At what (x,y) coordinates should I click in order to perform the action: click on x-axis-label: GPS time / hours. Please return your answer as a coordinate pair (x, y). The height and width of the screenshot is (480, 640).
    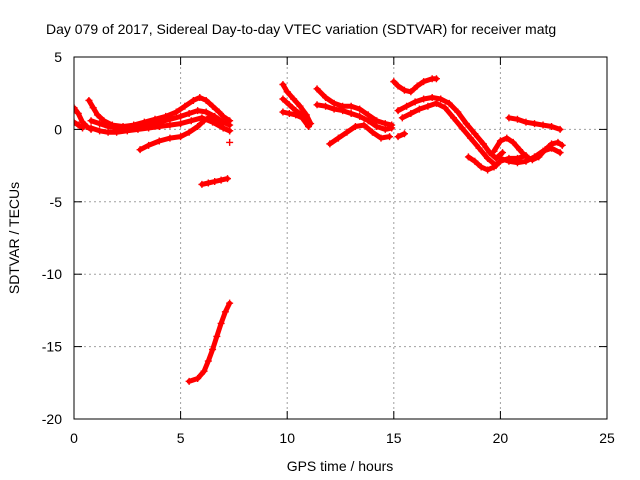
    Looking at the image, I should click on (340, 466).